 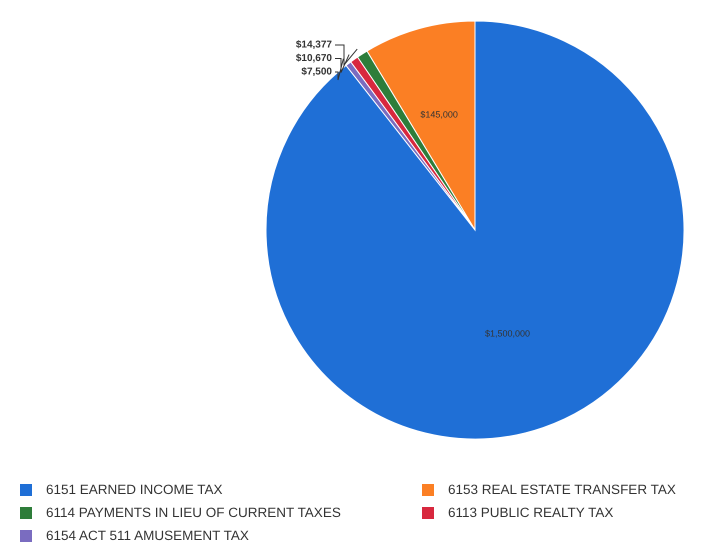 I want to click on data-label: $7,500, so click(x=316, y=72).